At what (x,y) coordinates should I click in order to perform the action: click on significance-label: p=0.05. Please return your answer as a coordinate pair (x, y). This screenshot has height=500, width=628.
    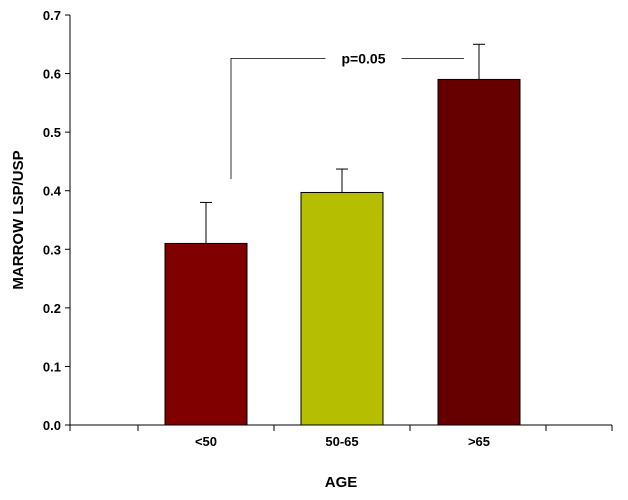
    Looking at the image, I should click on (364, 58).